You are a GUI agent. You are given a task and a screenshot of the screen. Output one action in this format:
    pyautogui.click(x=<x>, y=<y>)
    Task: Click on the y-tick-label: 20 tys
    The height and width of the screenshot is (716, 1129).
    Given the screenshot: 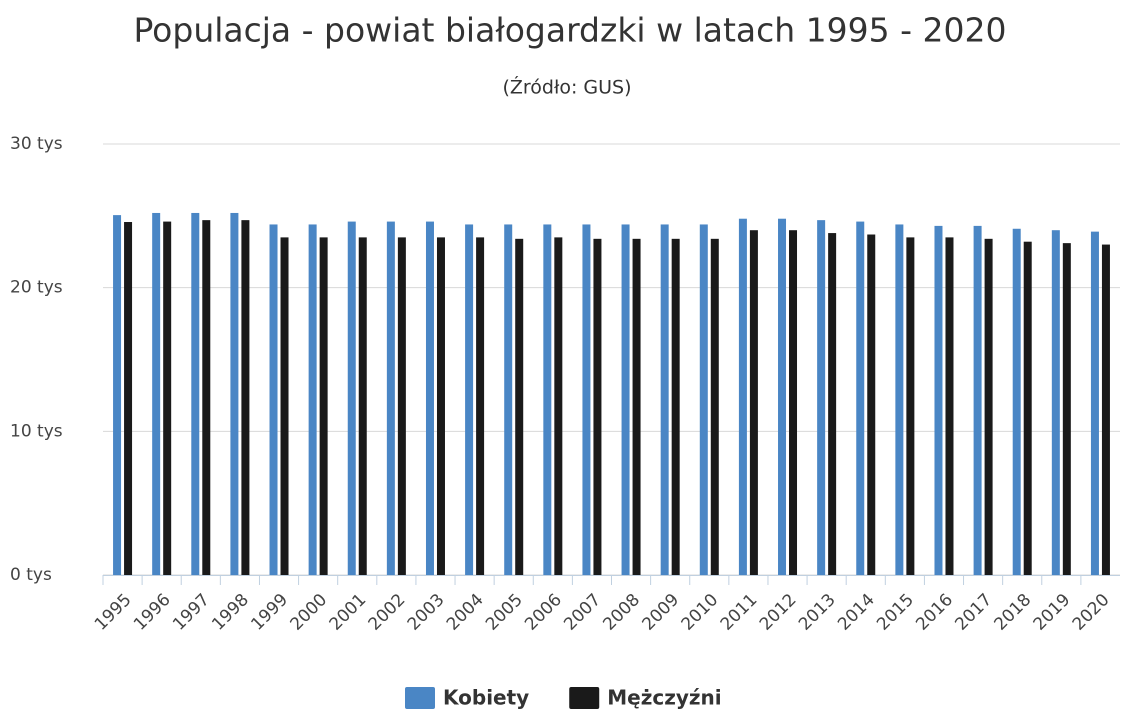 What is the action you would take?
    pyautogui.click(x=36, y=288)
    